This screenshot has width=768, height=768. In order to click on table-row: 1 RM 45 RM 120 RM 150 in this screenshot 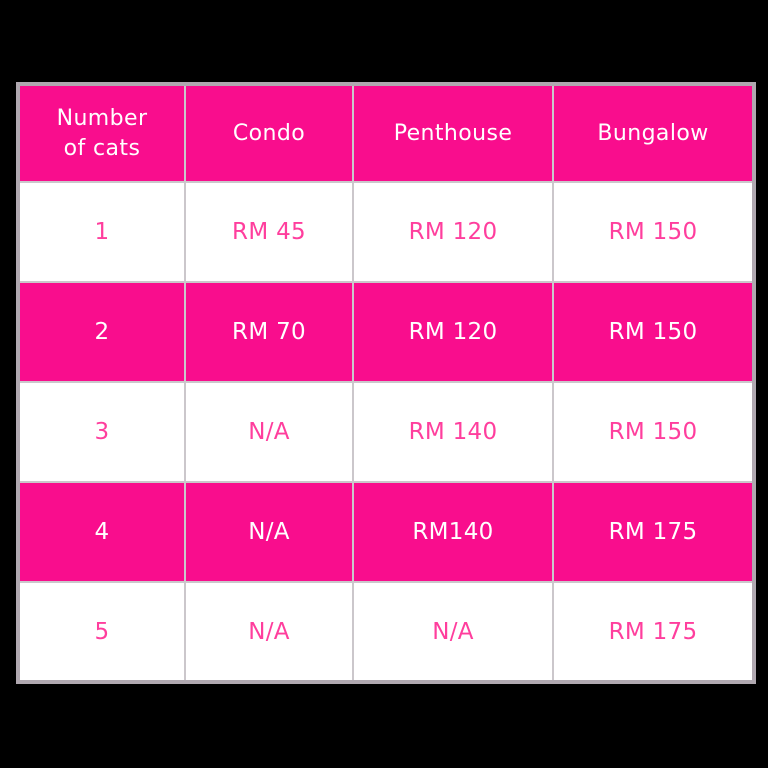, I will do `click(386, 232)`.